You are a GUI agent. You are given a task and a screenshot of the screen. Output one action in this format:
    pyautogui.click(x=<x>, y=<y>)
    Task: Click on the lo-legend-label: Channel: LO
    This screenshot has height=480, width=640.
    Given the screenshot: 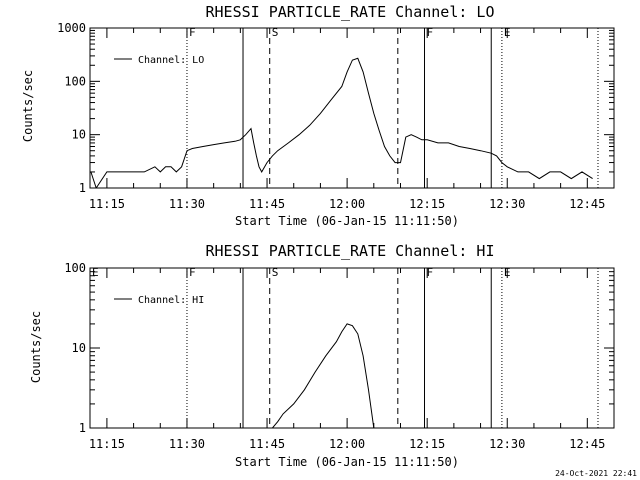 What is the action you would take?
    pyautogui.click(x=171, y=60)
    